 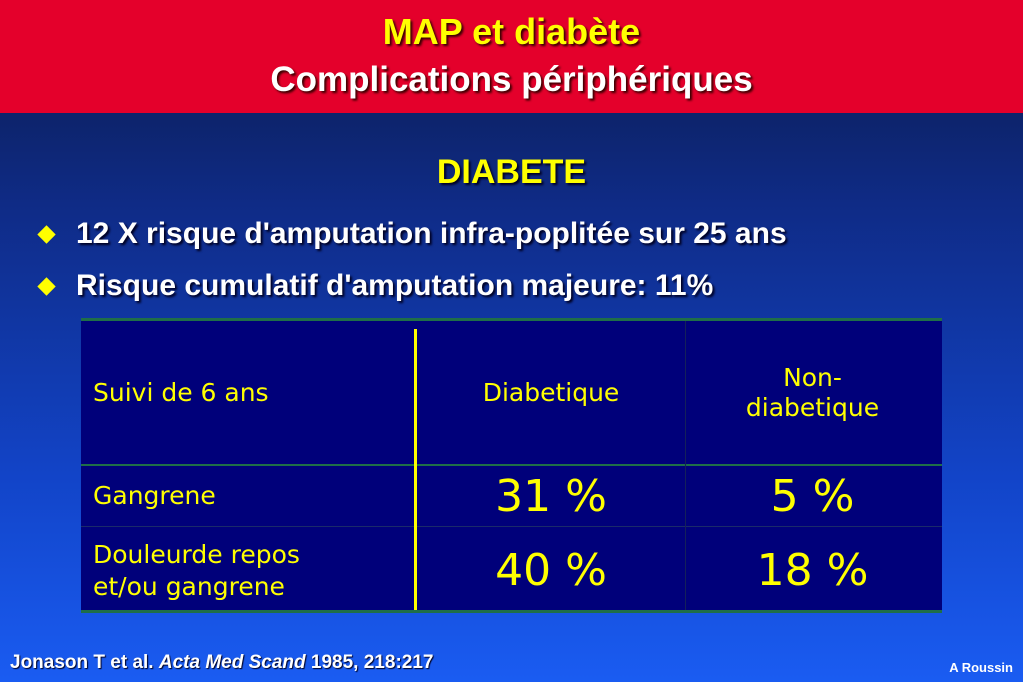 What do you see at coordinates (551, 392) in the screenshot?
I see `table-header-cell: Diabetique` at bounding box center [551, 392].